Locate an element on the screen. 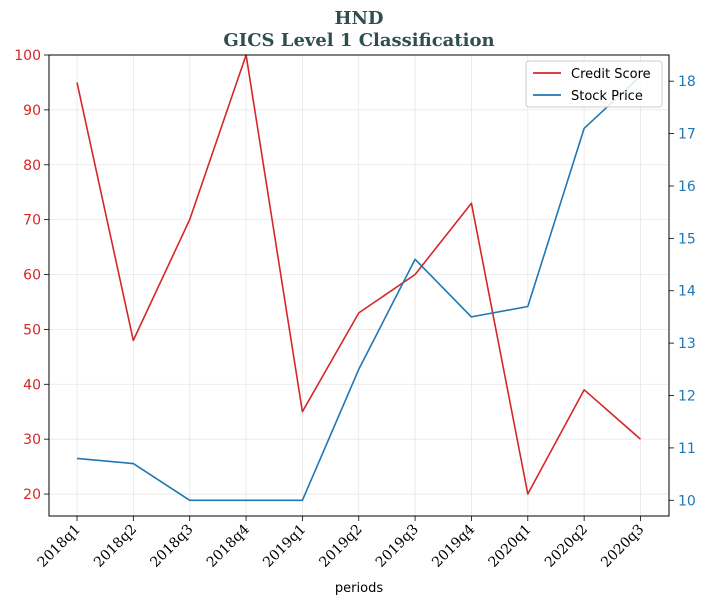 The width and height of the screenshot is (707, 605). left-tick-label: 30 is located at coordinates (32, 440).